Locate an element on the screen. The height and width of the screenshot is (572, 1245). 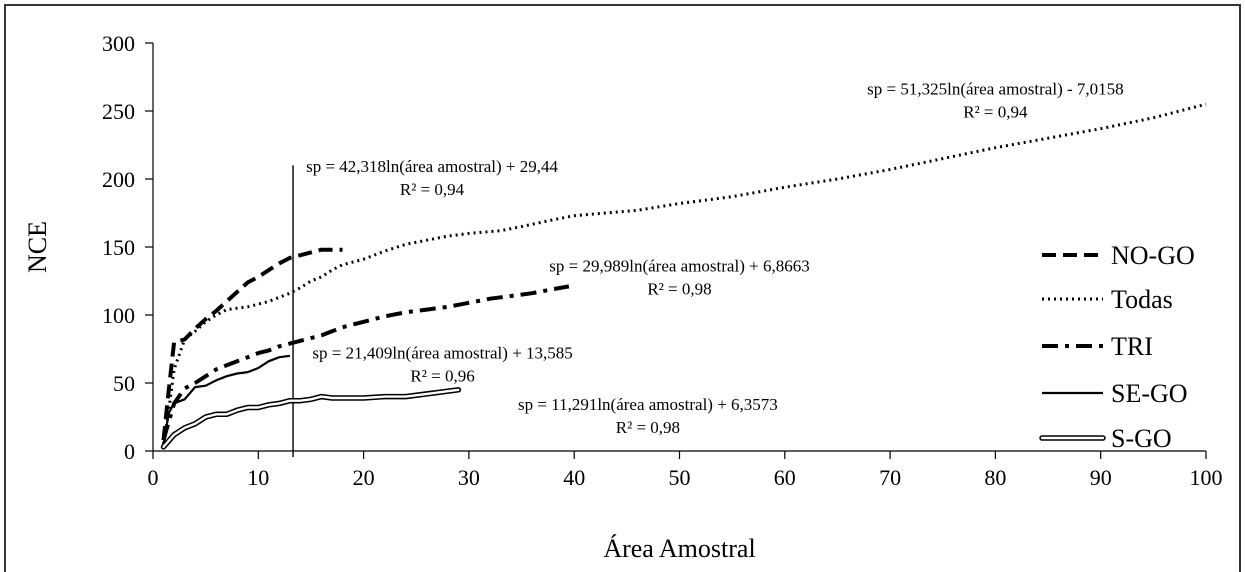
y-tick-label: 200 is located at coordinates (118, 179).